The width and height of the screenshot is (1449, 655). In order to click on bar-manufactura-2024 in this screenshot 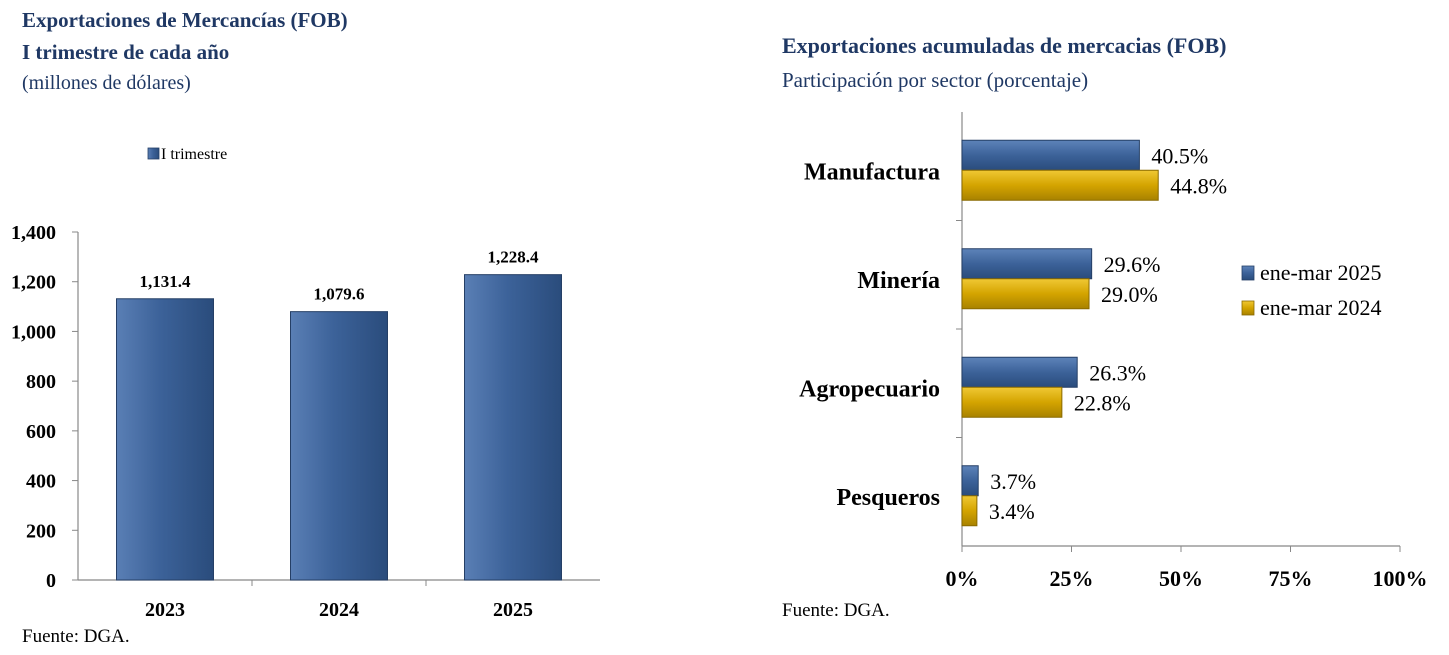, I will do `click(1060, 185)`.